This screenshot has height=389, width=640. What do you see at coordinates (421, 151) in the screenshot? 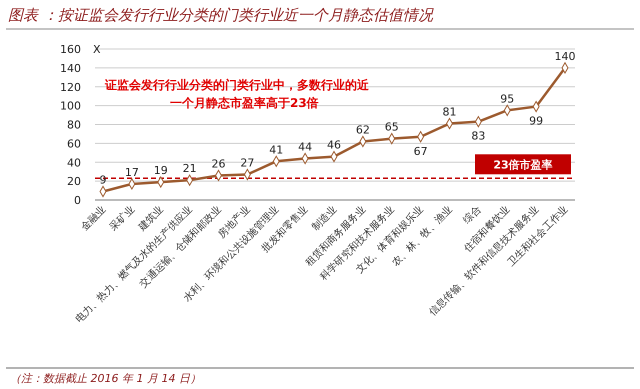
I see `data-label: 67` at bounding box center [421, 151].